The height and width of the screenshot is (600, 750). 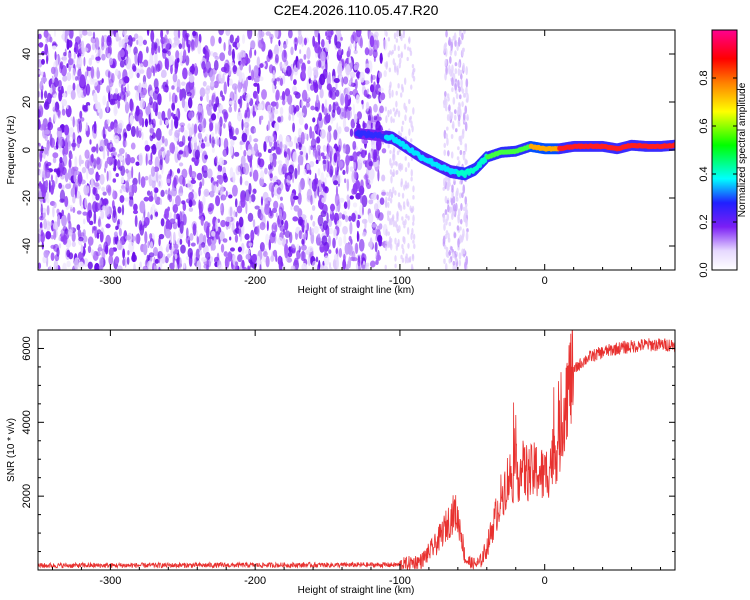 I want to click on colorbar-tick-label: 0.6, so click(x=704, y=125).